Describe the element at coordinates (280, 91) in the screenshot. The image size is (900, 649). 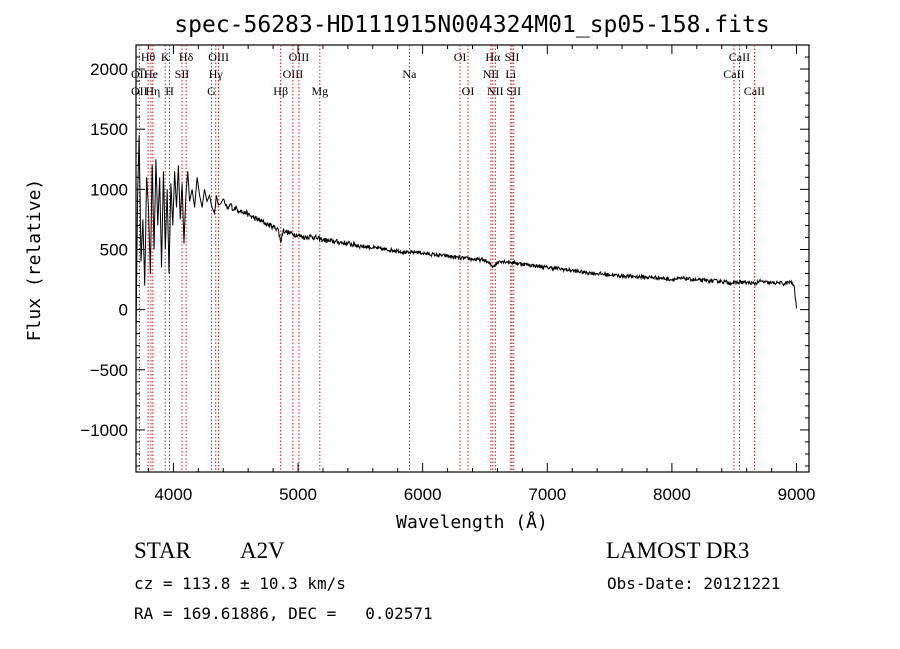
I see `line-marker-label: Hβ` at that location.